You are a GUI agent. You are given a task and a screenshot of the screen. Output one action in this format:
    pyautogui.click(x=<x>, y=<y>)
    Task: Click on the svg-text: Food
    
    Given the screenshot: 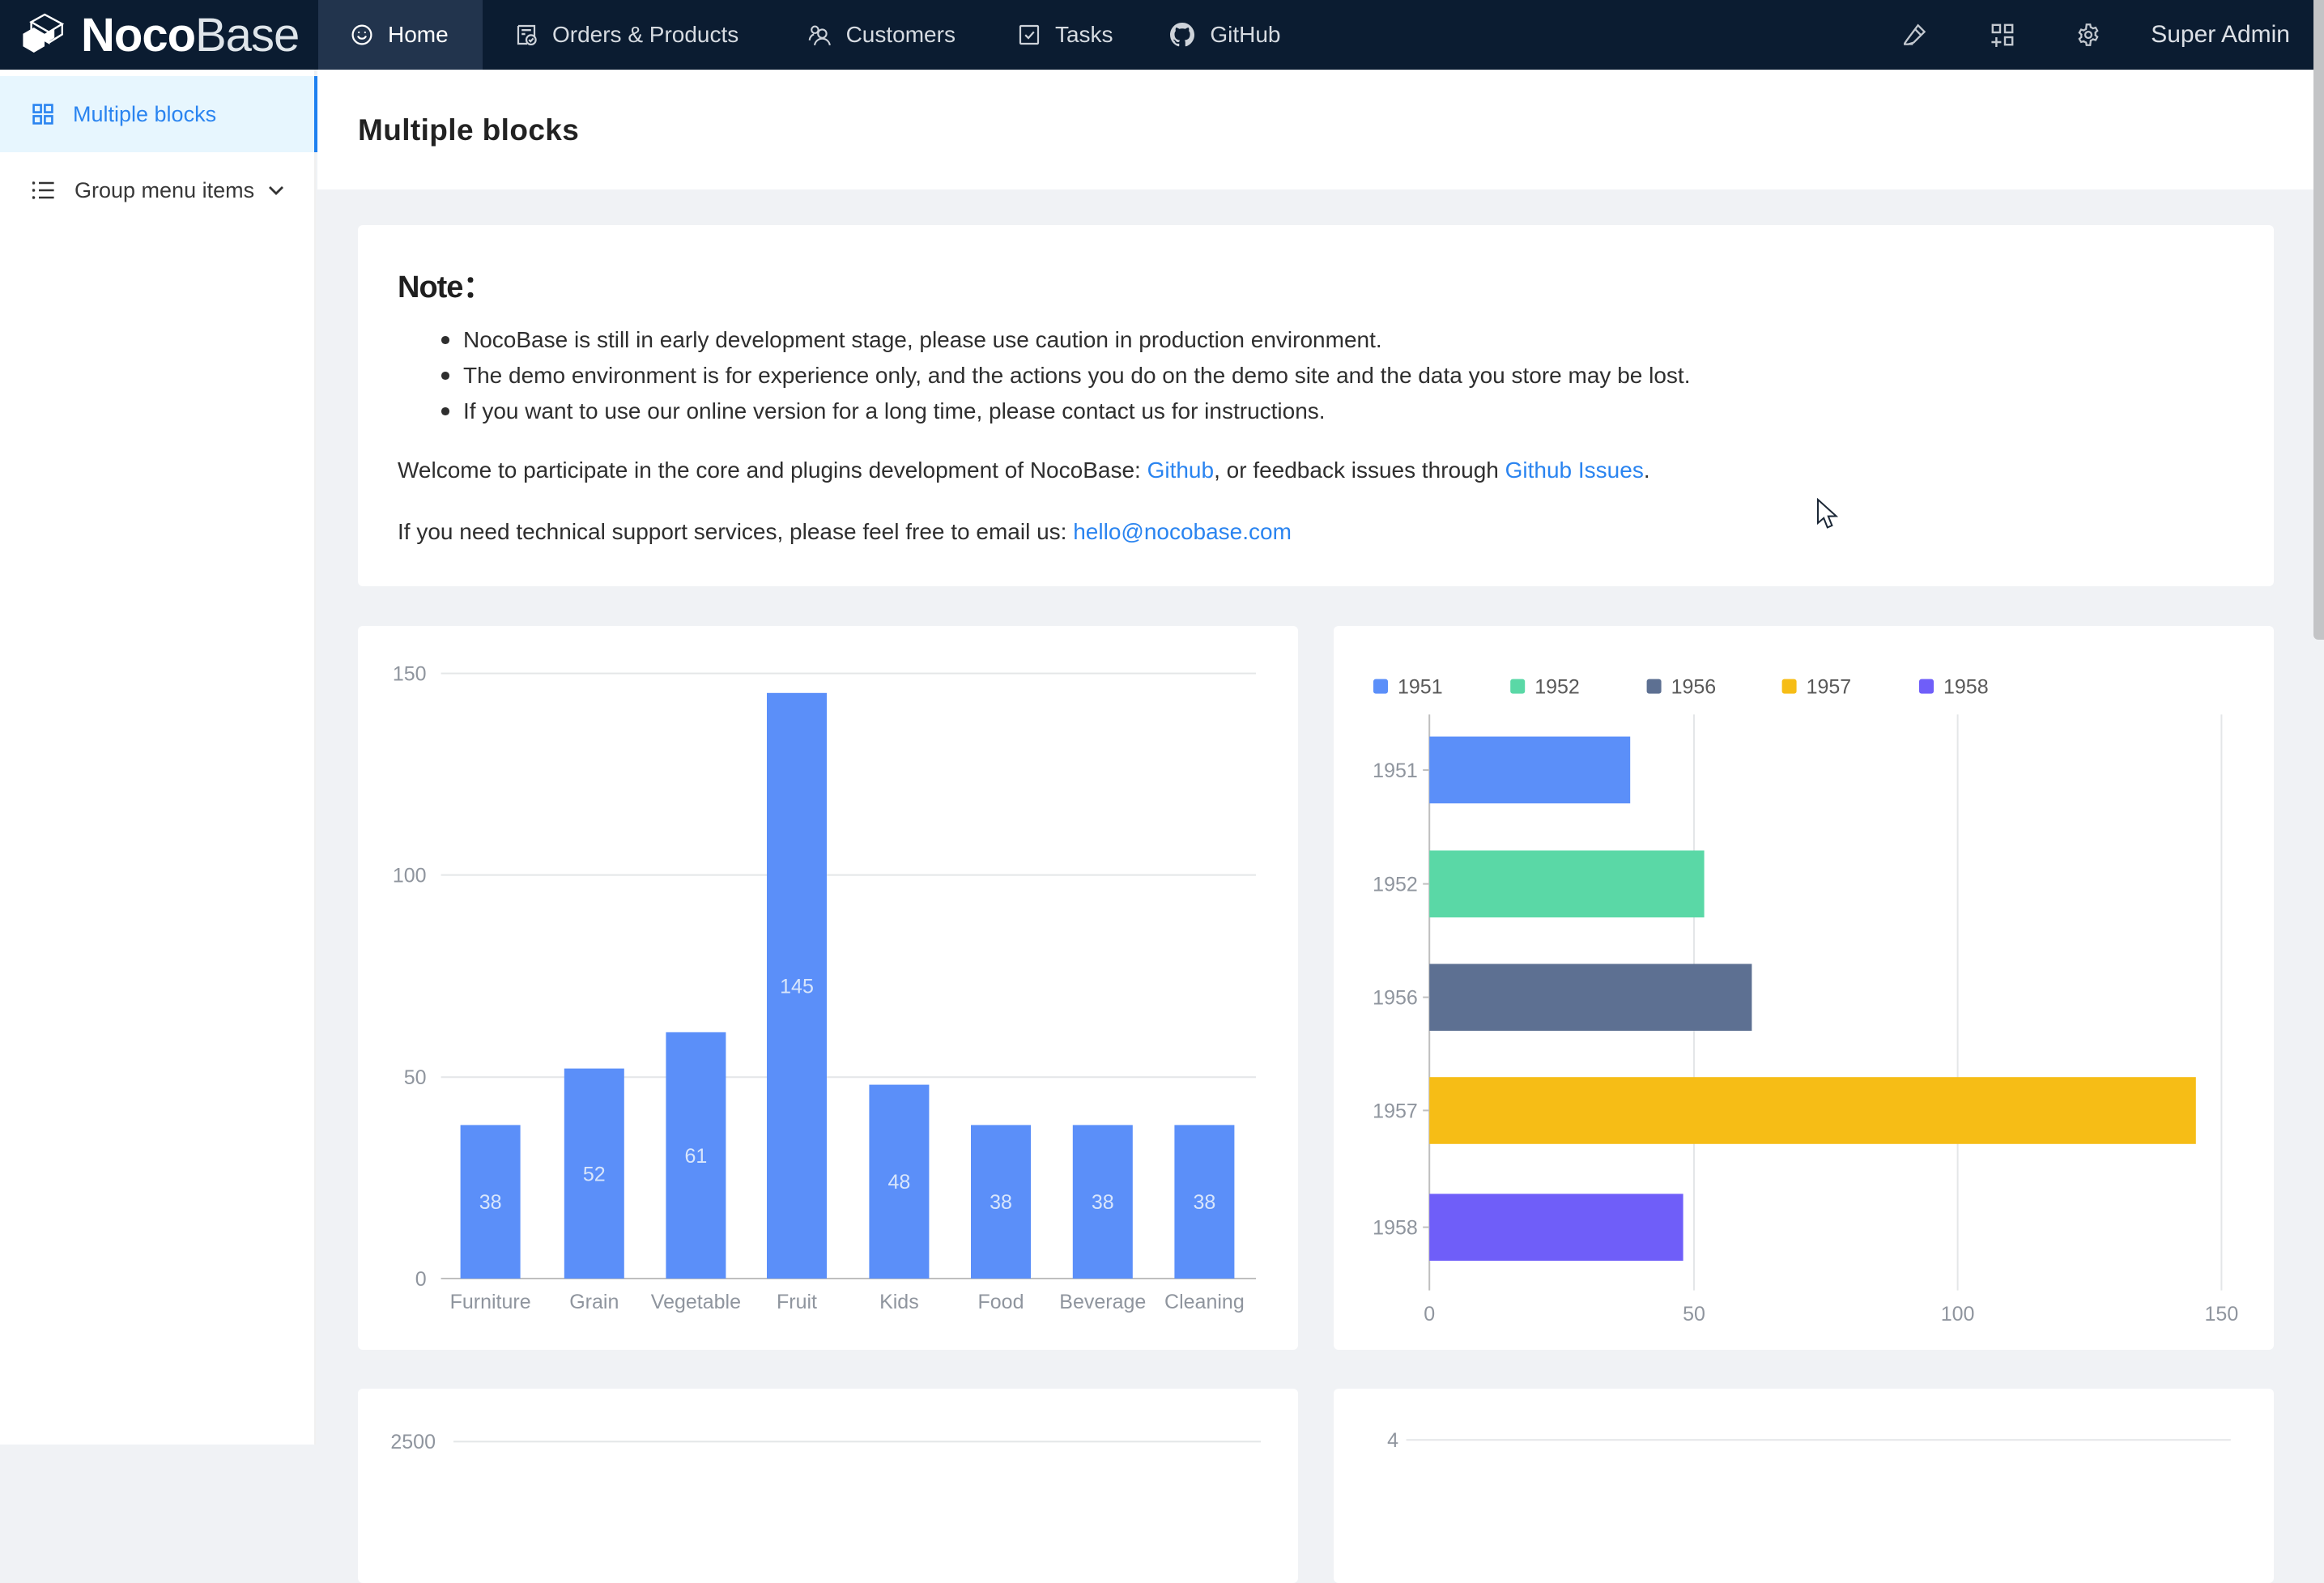 What is the action you would take?
    pyautogui.click(x=1001, y=1302)
    